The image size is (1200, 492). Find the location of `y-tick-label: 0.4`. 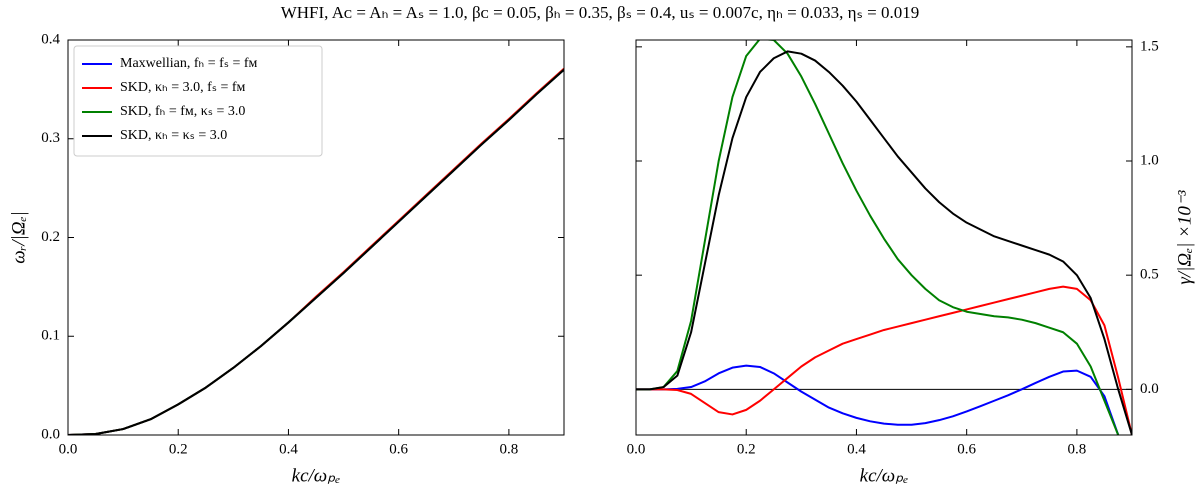

y-tick-label: 0.4 is located at coordinates (50, 39).